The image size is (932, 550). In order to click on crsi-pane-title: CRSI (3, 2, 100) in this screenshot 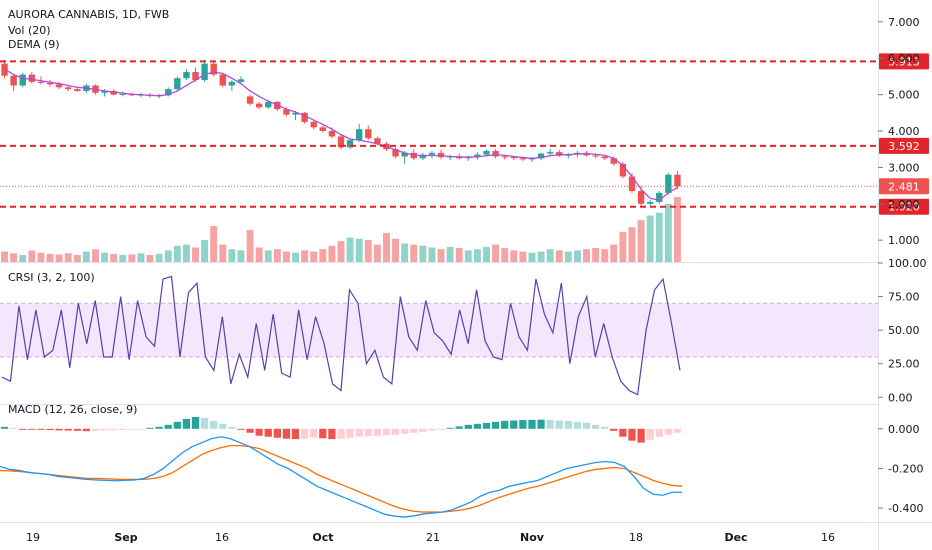, I will do `click(51, 277)`.